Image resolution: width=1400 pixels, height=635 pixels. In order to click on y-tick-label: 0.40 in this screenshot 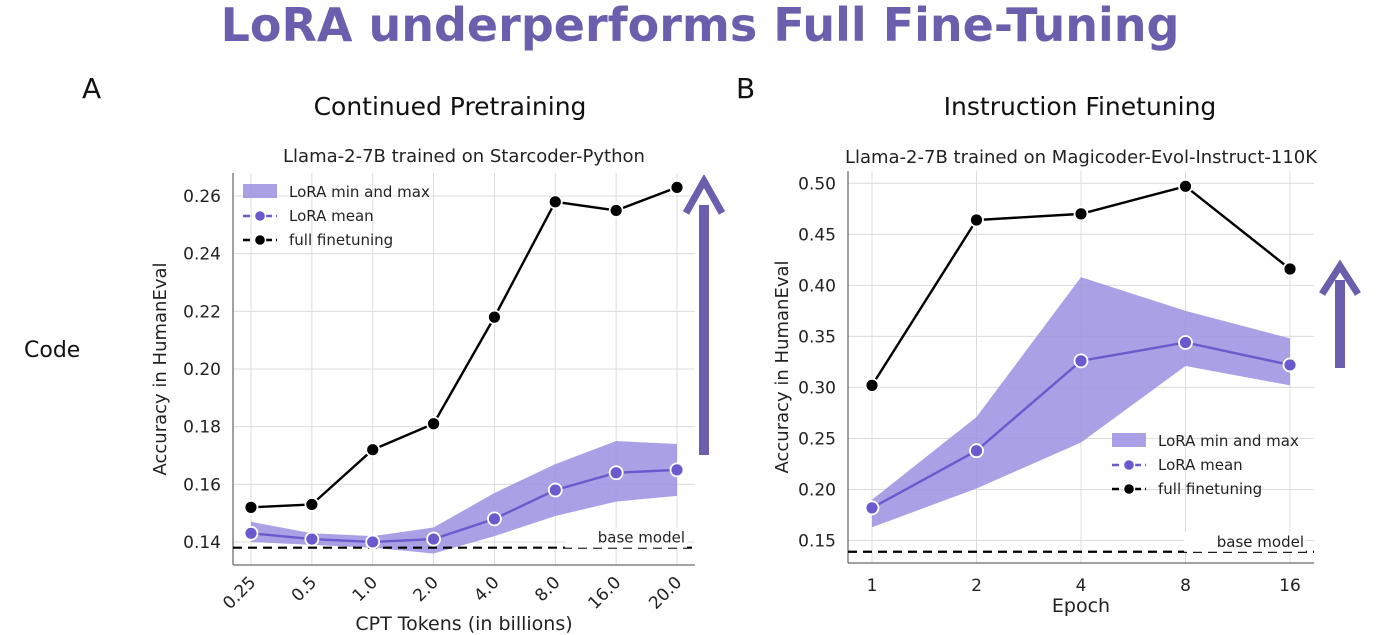, I will do `click(817, 286)`.